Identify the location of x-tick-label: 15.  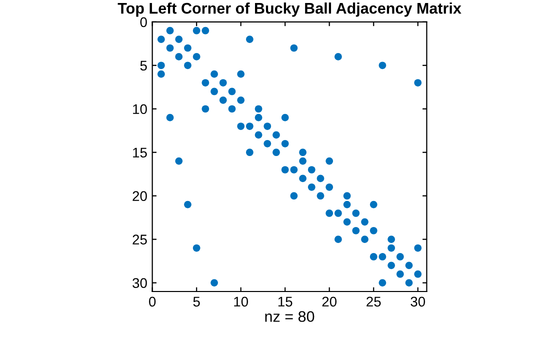
(285, 301).